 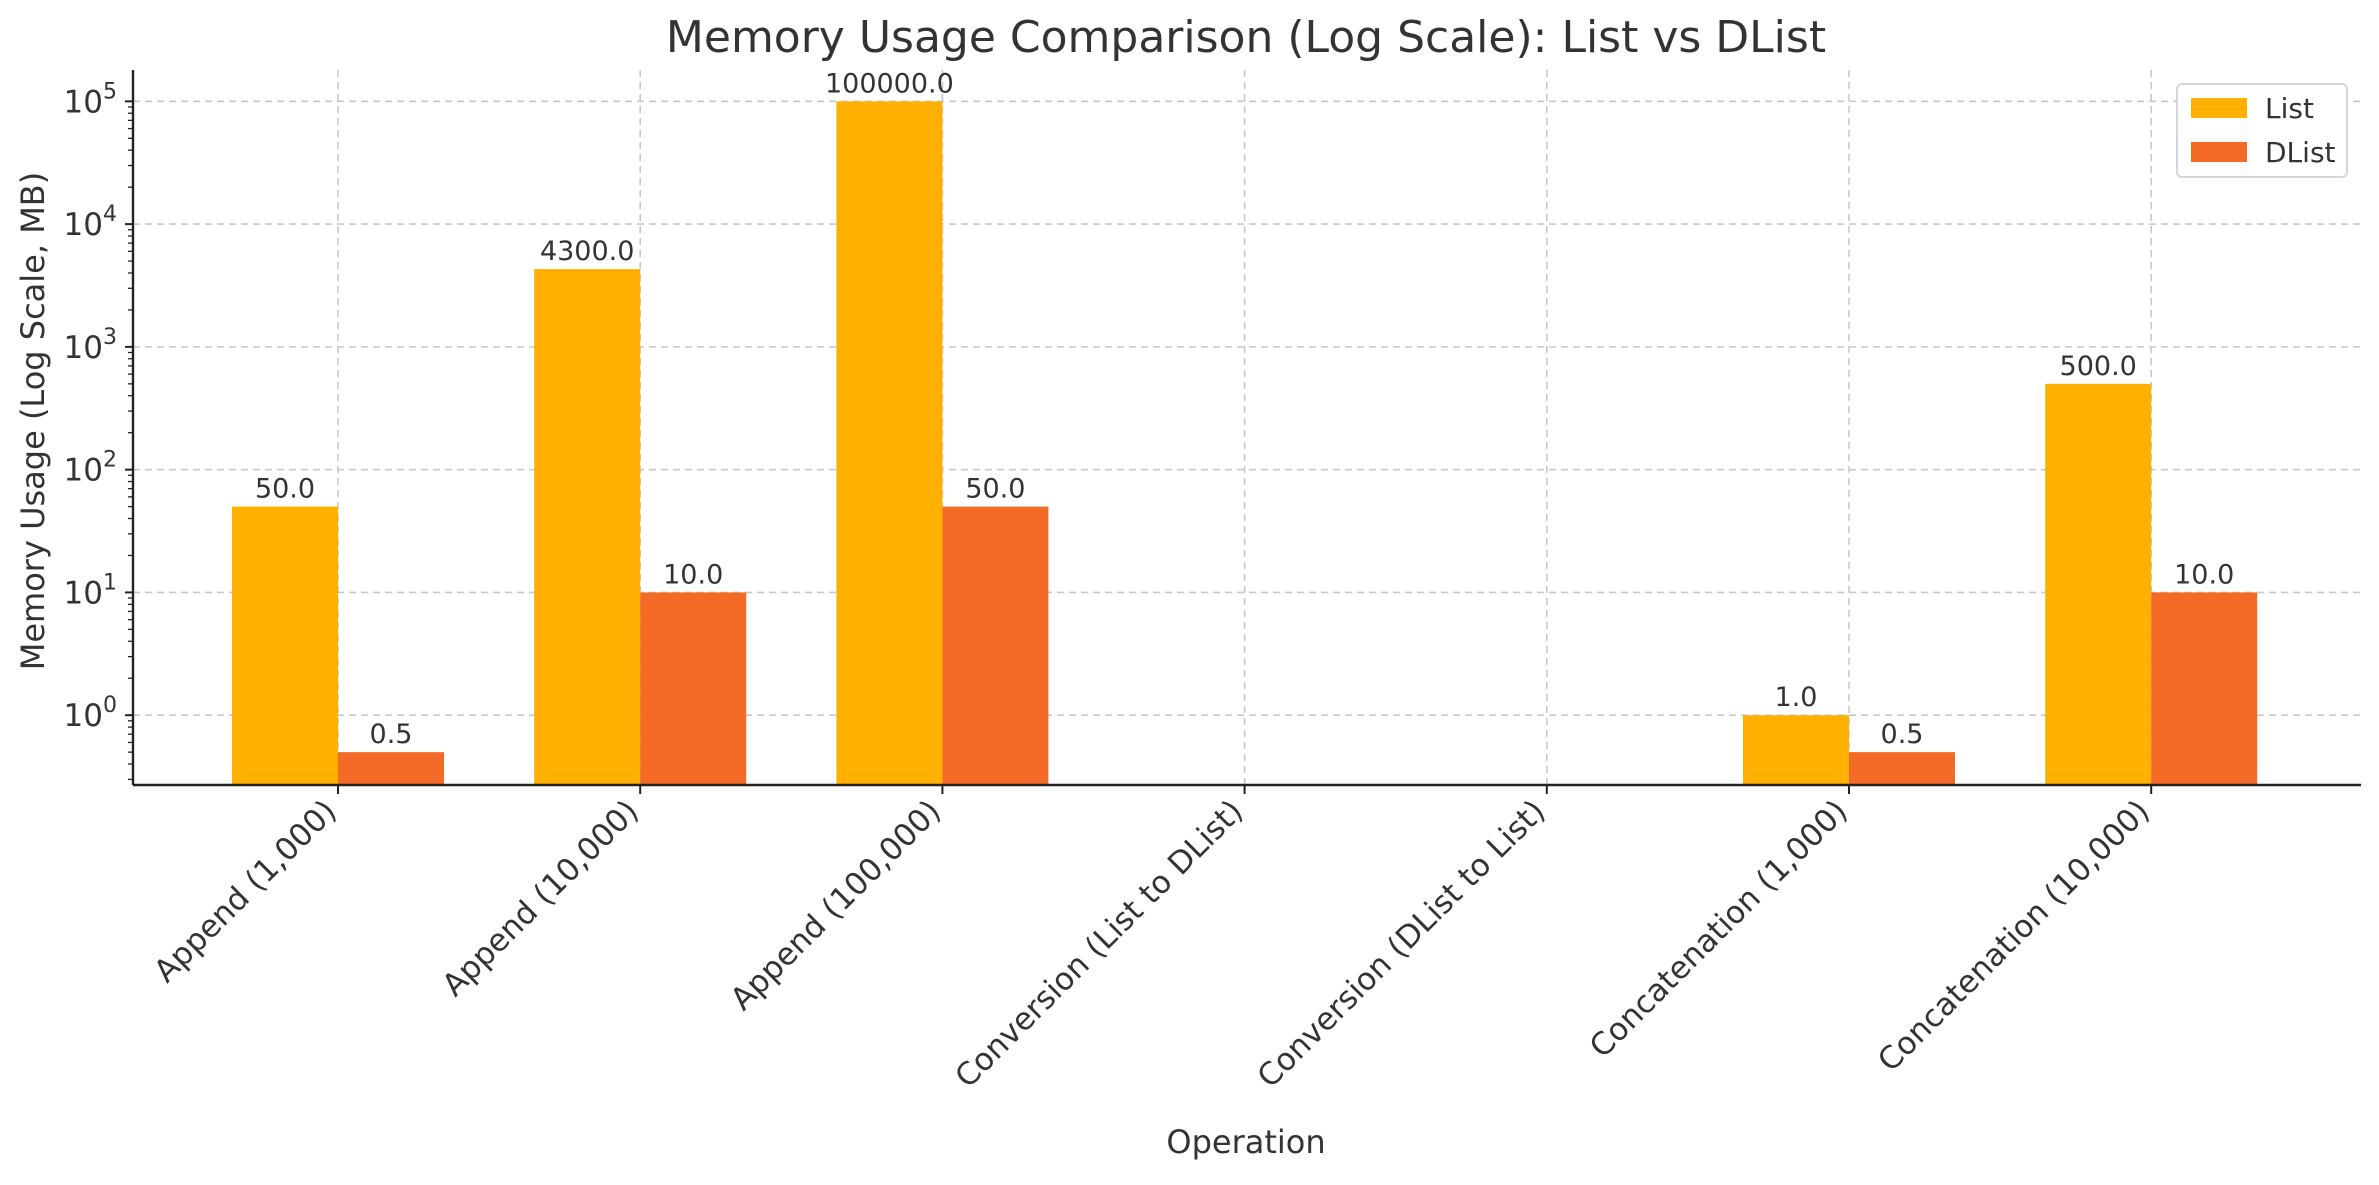 I want to click on x-axis-label: Operation, so click(x=1245, y=1142).